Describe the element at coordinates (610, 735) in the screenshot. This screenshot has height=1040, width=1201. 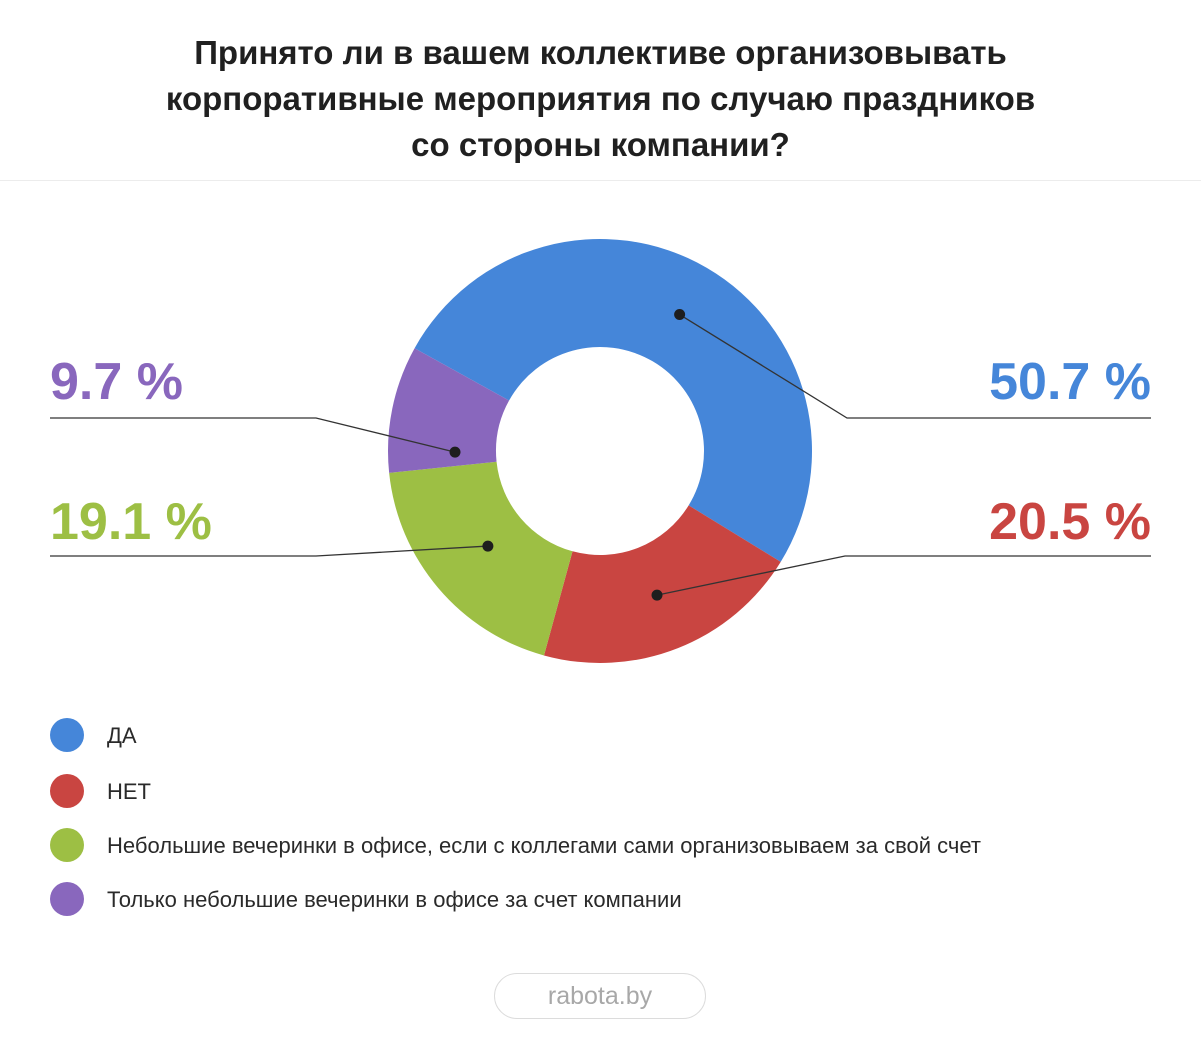
I see `legend-item-da: ДА` at that location.